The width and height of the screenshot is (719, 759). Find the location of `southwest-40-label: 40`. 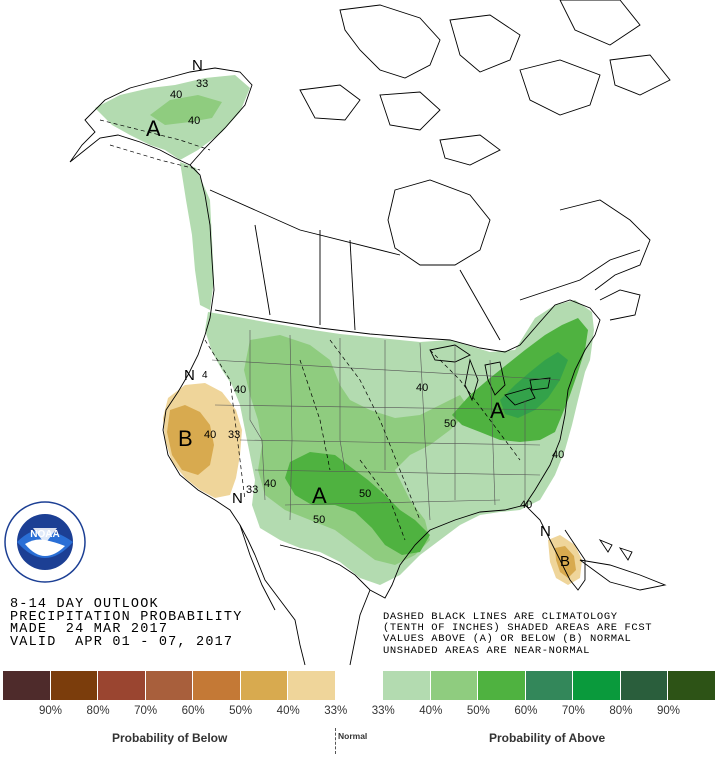

southwest-40-label: 40 is located at coordinates (270, 484).